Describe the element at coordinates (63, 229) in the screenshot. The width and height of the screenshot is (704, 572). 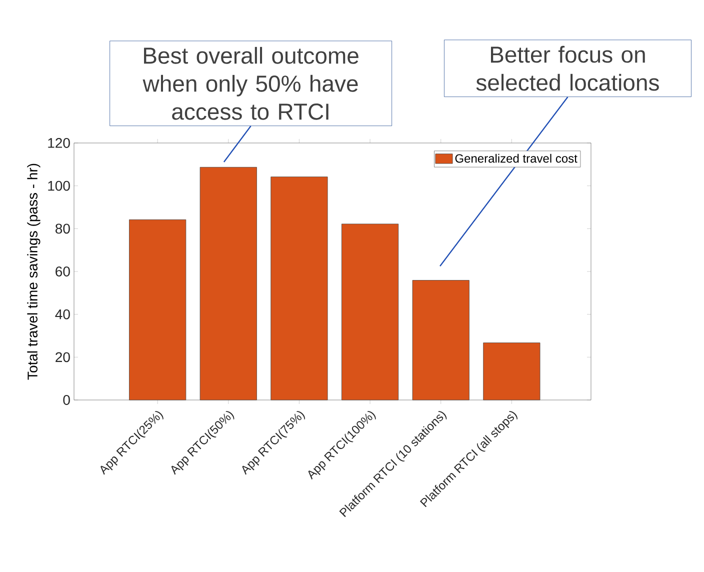
I see `y-tick-label: 80` at that location.